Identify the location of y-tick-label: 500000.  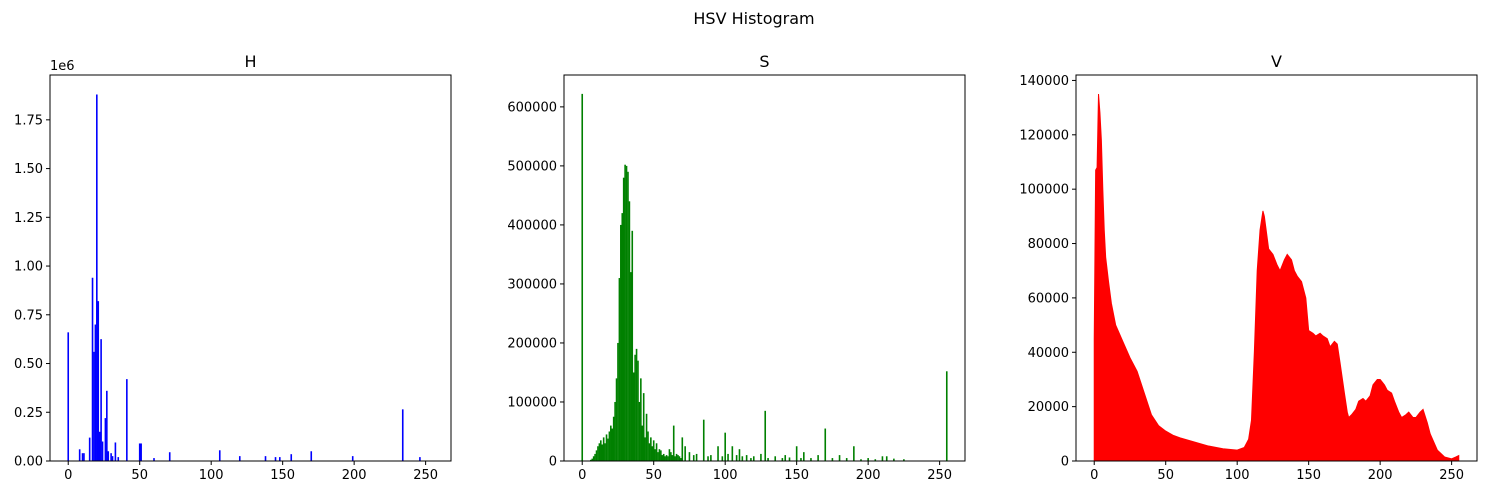
(532, 166).